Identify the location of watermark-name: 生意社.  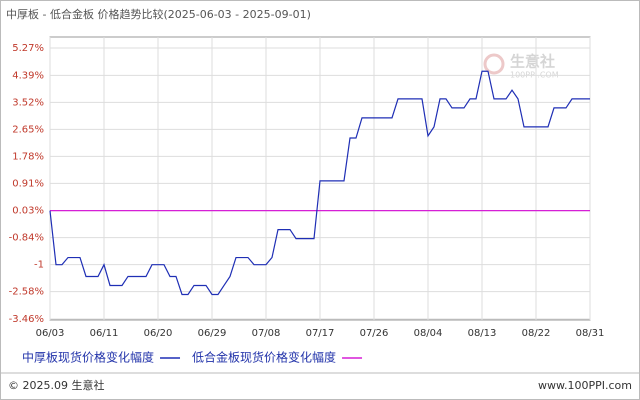
(532, 62).